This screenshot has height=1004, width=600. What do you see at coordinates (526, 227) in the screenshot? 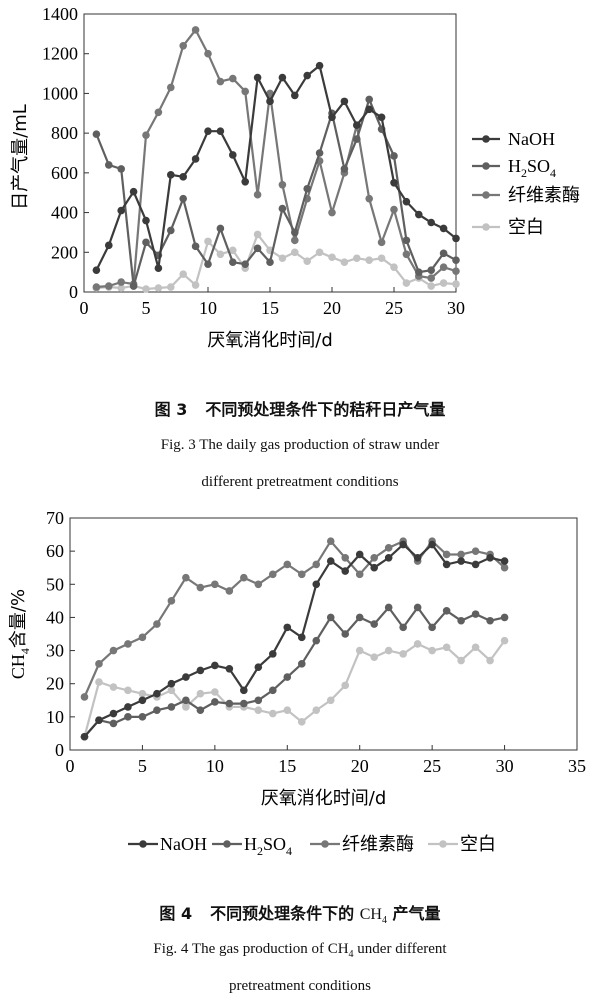
I see `legend-label: 空白` at bounding box center [526, 227].